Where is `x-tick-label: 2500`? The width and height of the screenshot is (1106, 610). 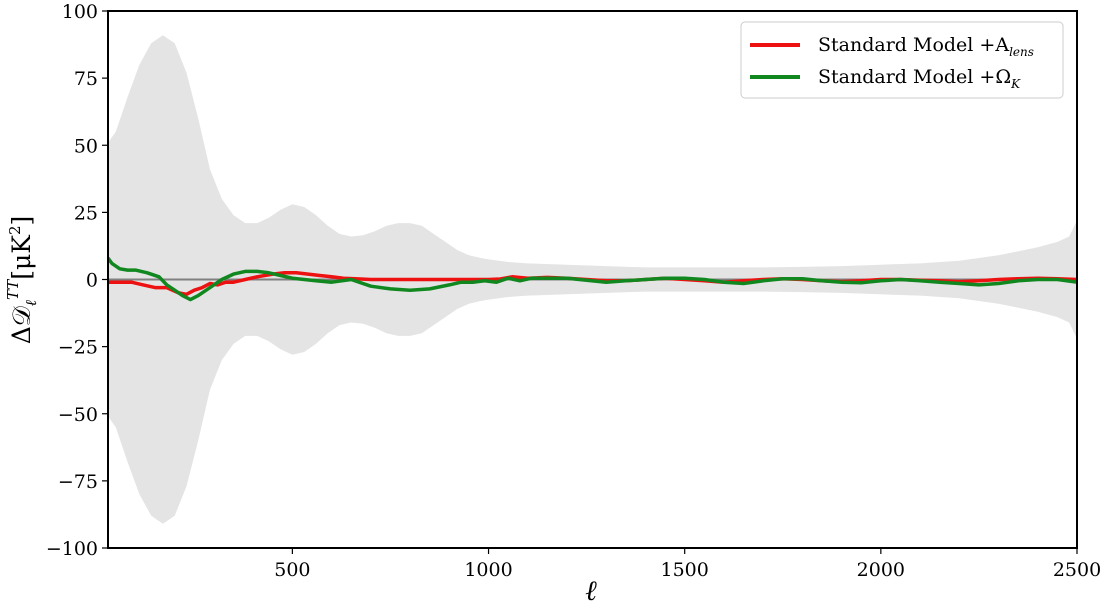
x-tick-label: 2500 is located at coordinates (1077, 570).